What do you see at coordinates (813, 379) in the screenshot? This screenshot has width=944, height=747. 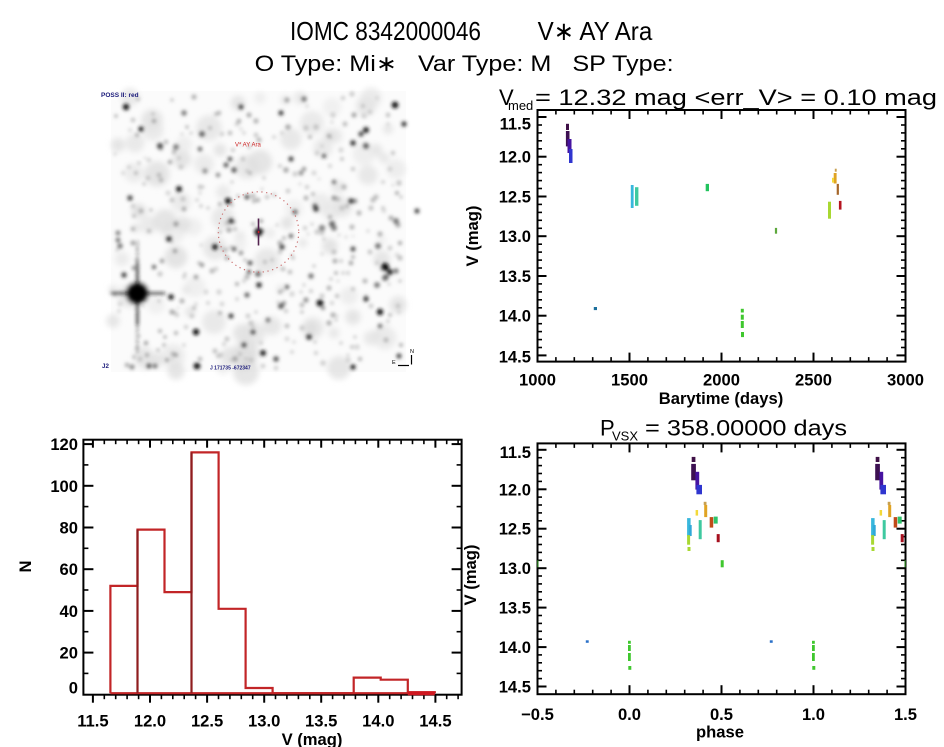 I see `svg-text: 2500` at bounding box center [813, 379].